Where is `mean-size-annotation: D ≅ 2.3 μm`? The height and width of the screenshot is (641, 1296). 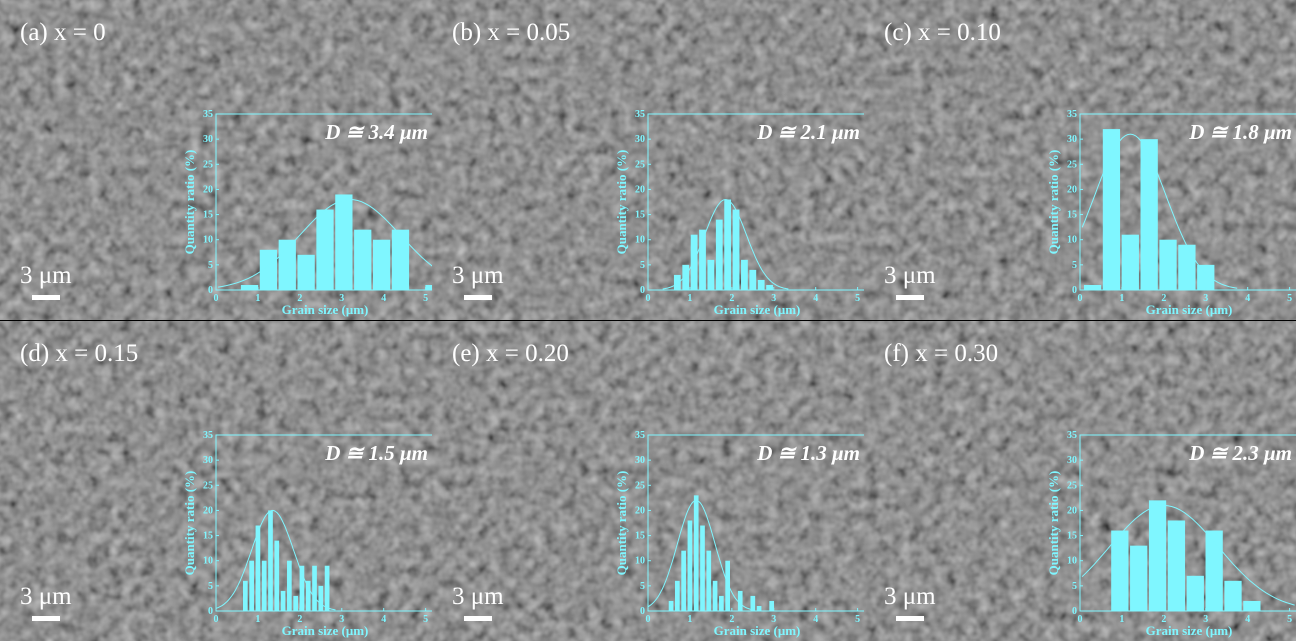 mean-size-annotation: D ≅ 2.3 μm is located at coordinates (1240, 453).